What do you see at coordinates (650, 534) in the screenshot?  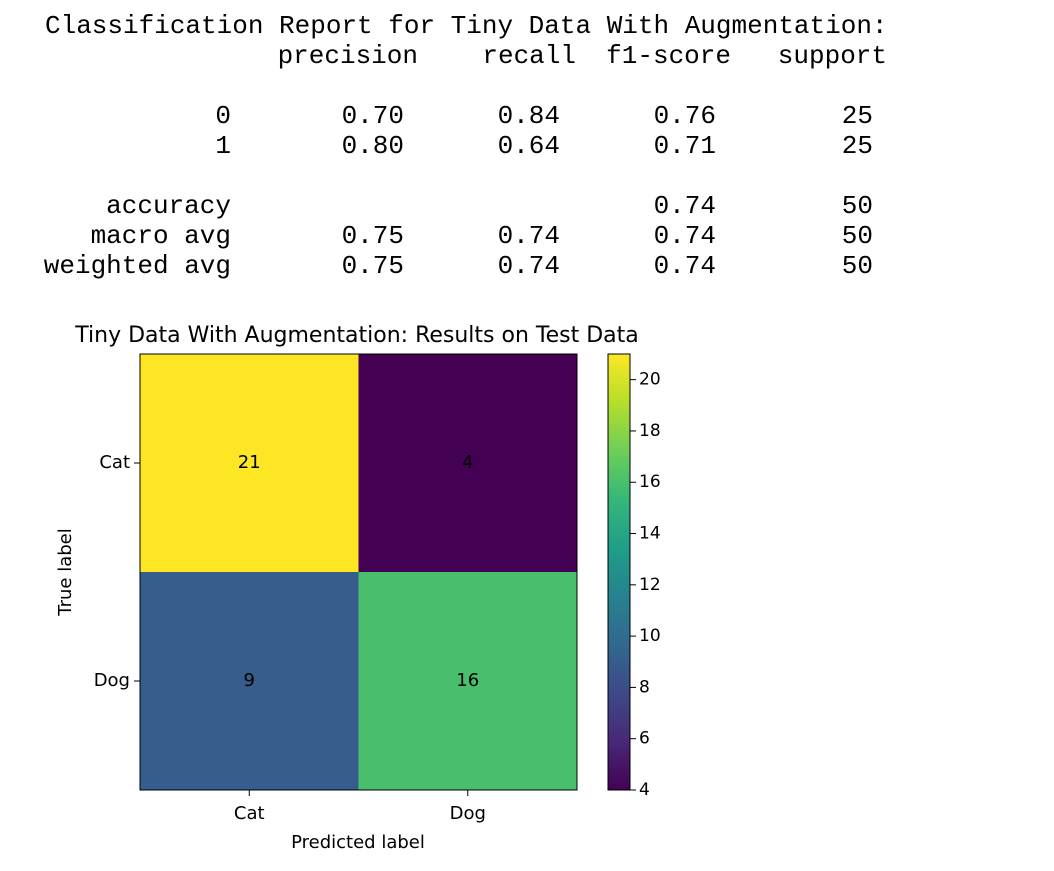 I see `colorbar-tick-label: 14` at bounding box center [650, 534].